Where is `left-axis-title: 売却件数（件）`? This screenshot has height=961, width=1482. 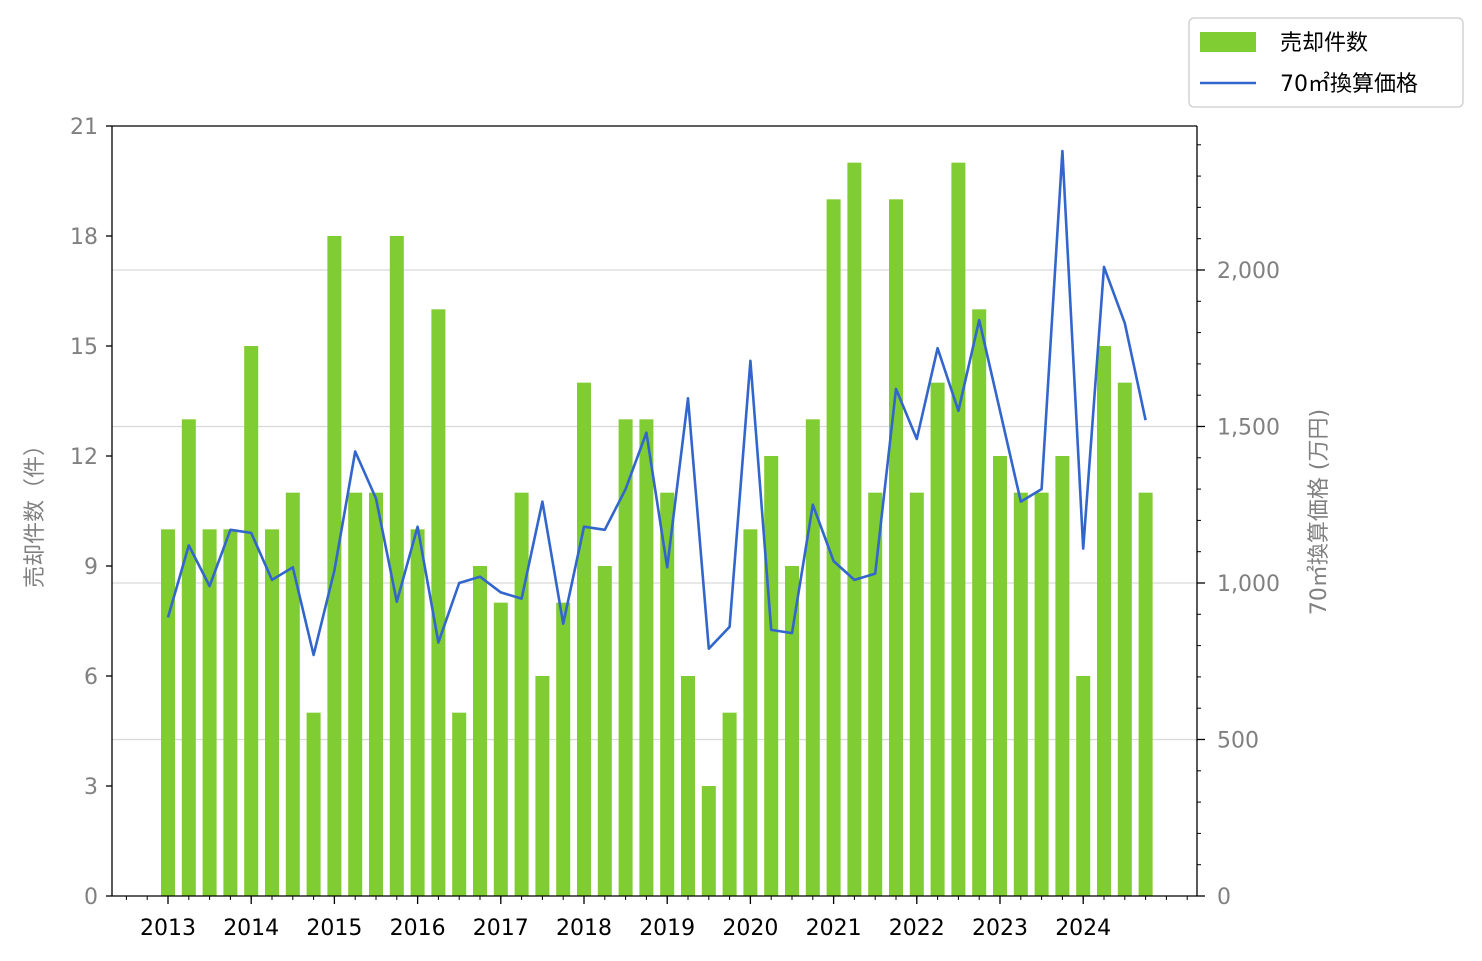
left-axis-title: 売却件数（件） is located at coordinates (35, 511).